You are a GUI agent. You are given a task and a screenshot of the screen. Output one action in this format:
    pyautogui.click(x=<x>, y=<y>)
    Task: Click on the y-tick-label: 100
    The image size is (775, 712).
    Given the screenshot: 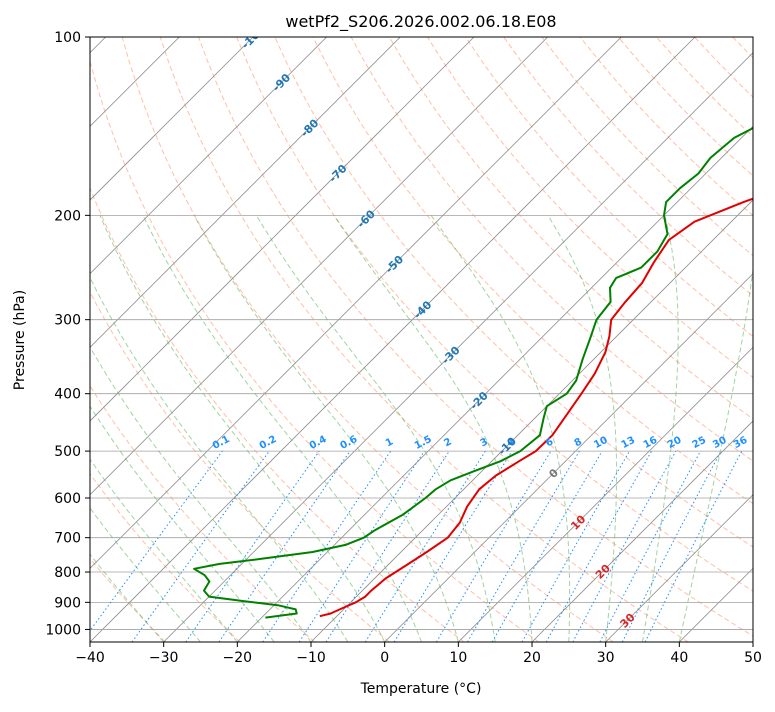 What is the action you would take?
    pyautogui.click(x=67, y=38)
    